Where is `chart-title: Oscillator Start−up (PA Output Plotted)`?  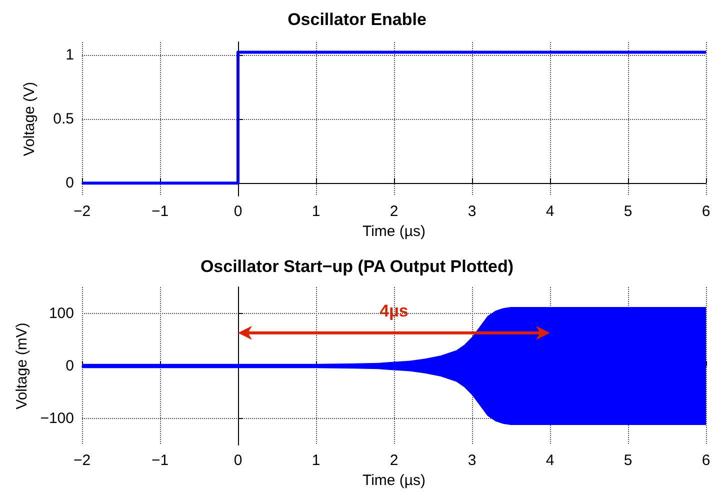
chart-title: Oscillator Start−up (PA Output Plotted) is located at coordinates (357, 266).